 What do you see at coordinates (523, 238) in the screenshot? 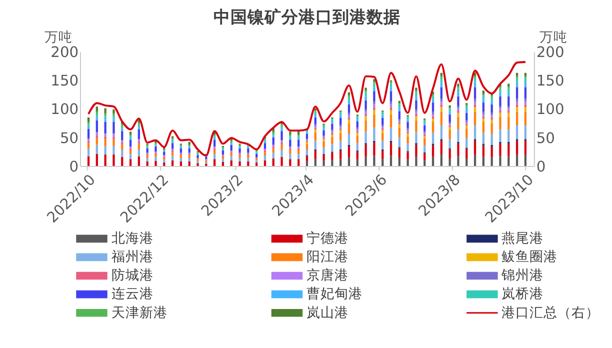
I see `legend-label: 燕尾港` at bounding box center [523, 238].